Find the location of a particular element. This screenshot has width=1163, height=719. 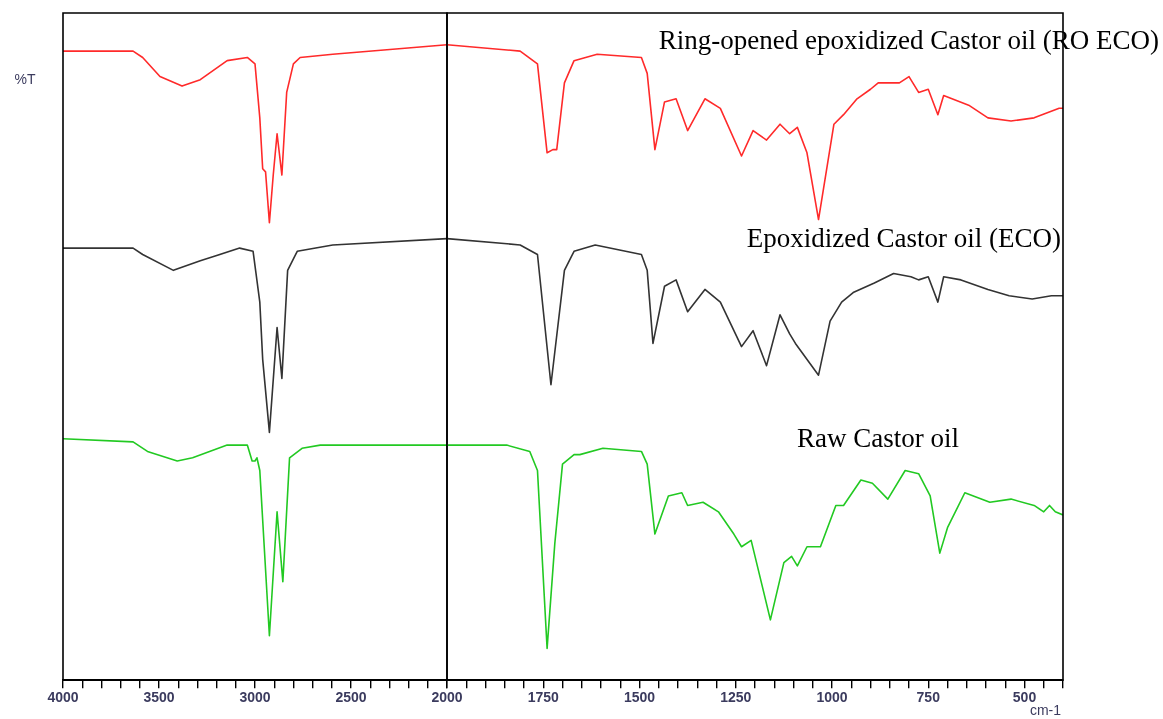

x-tick-label: 4000 is located at coordinates (63, 697).